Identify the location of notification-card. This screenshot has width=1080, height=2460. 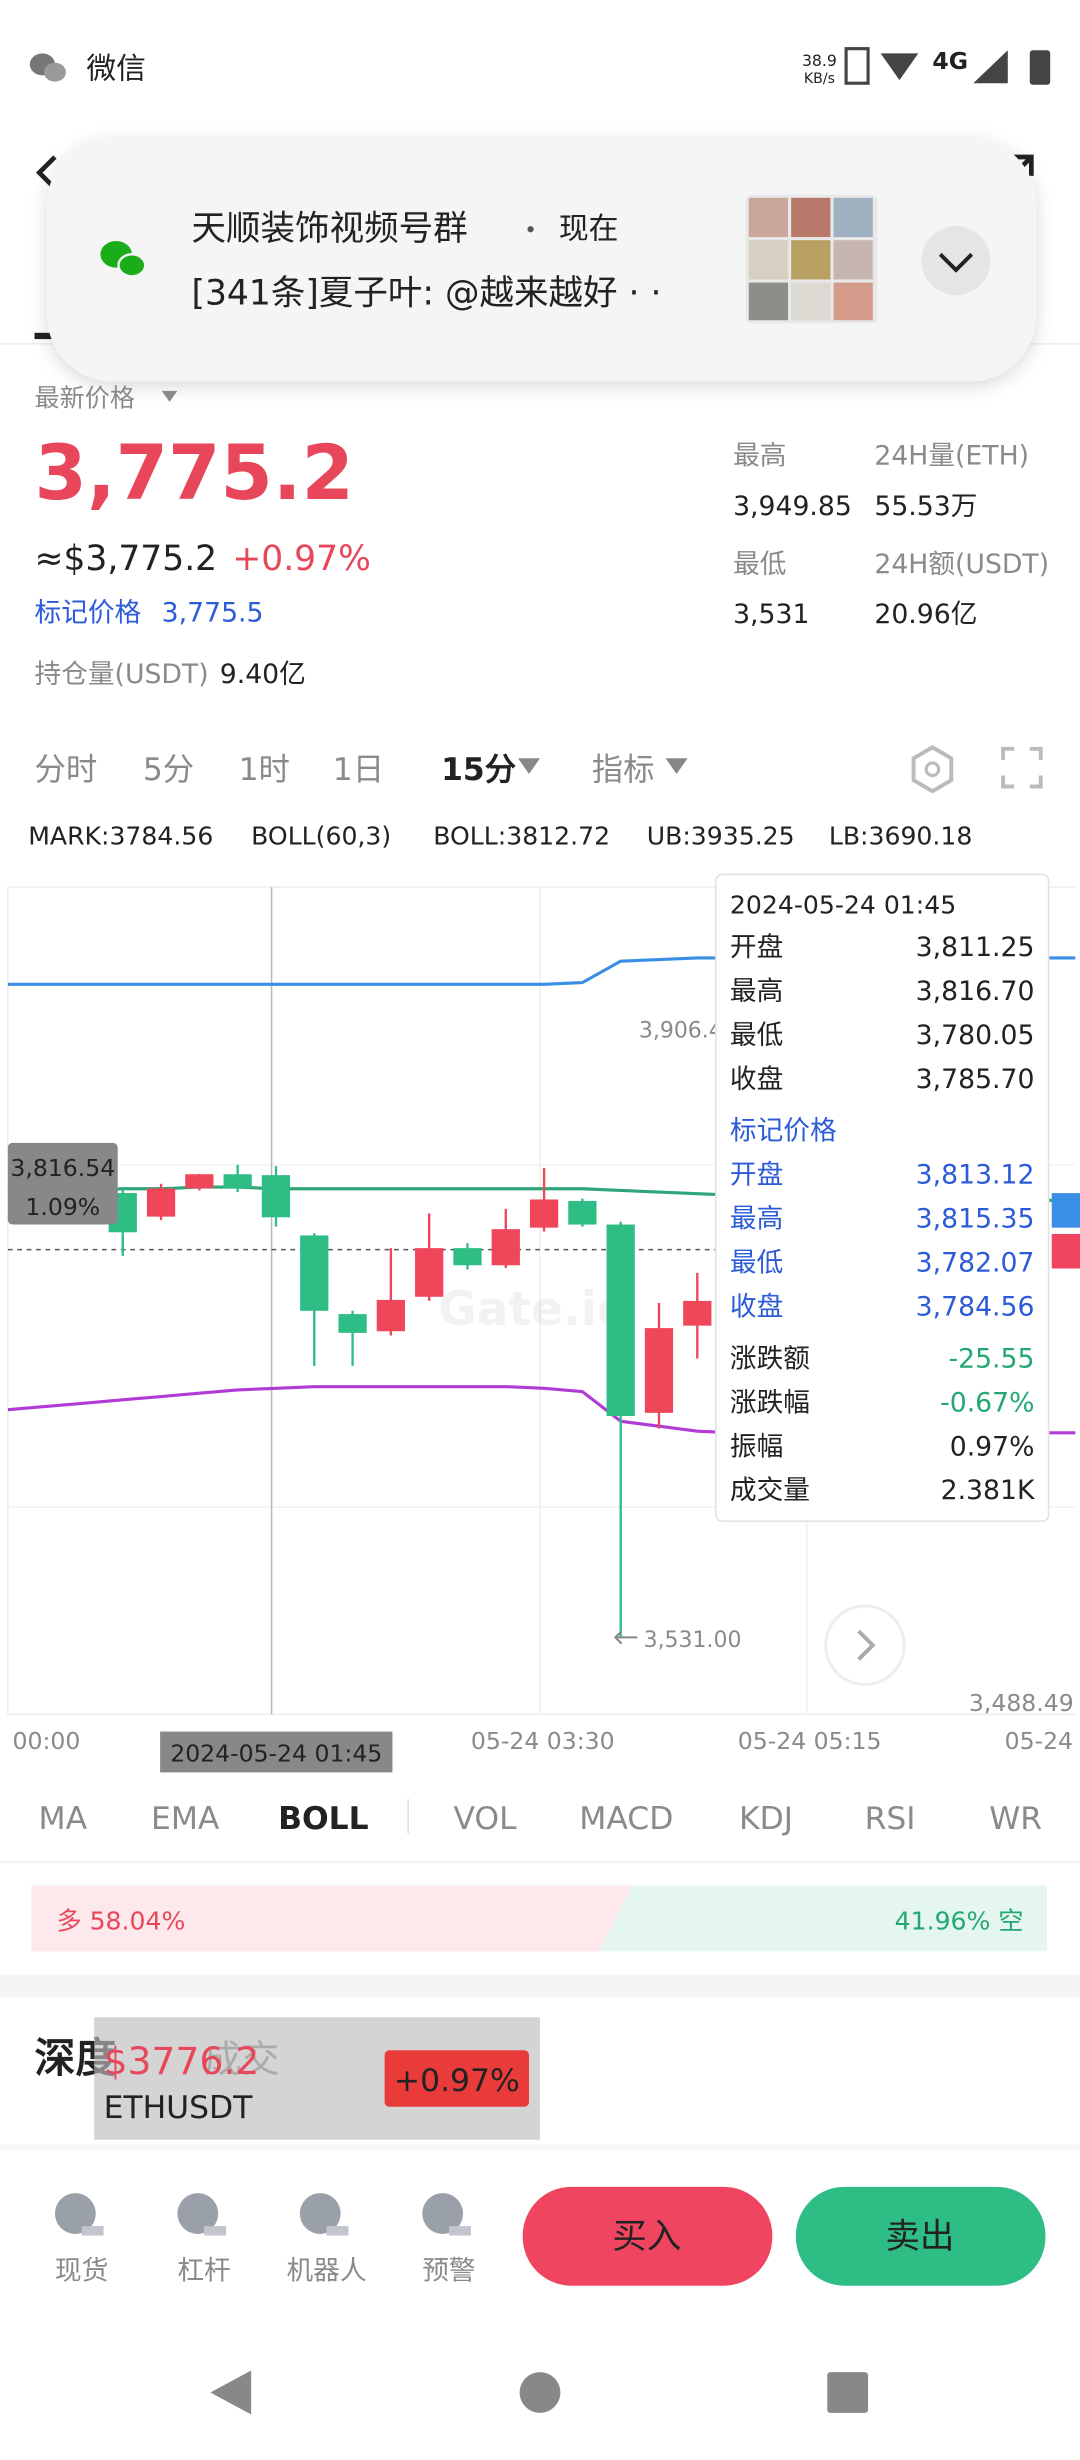
(542, 260).